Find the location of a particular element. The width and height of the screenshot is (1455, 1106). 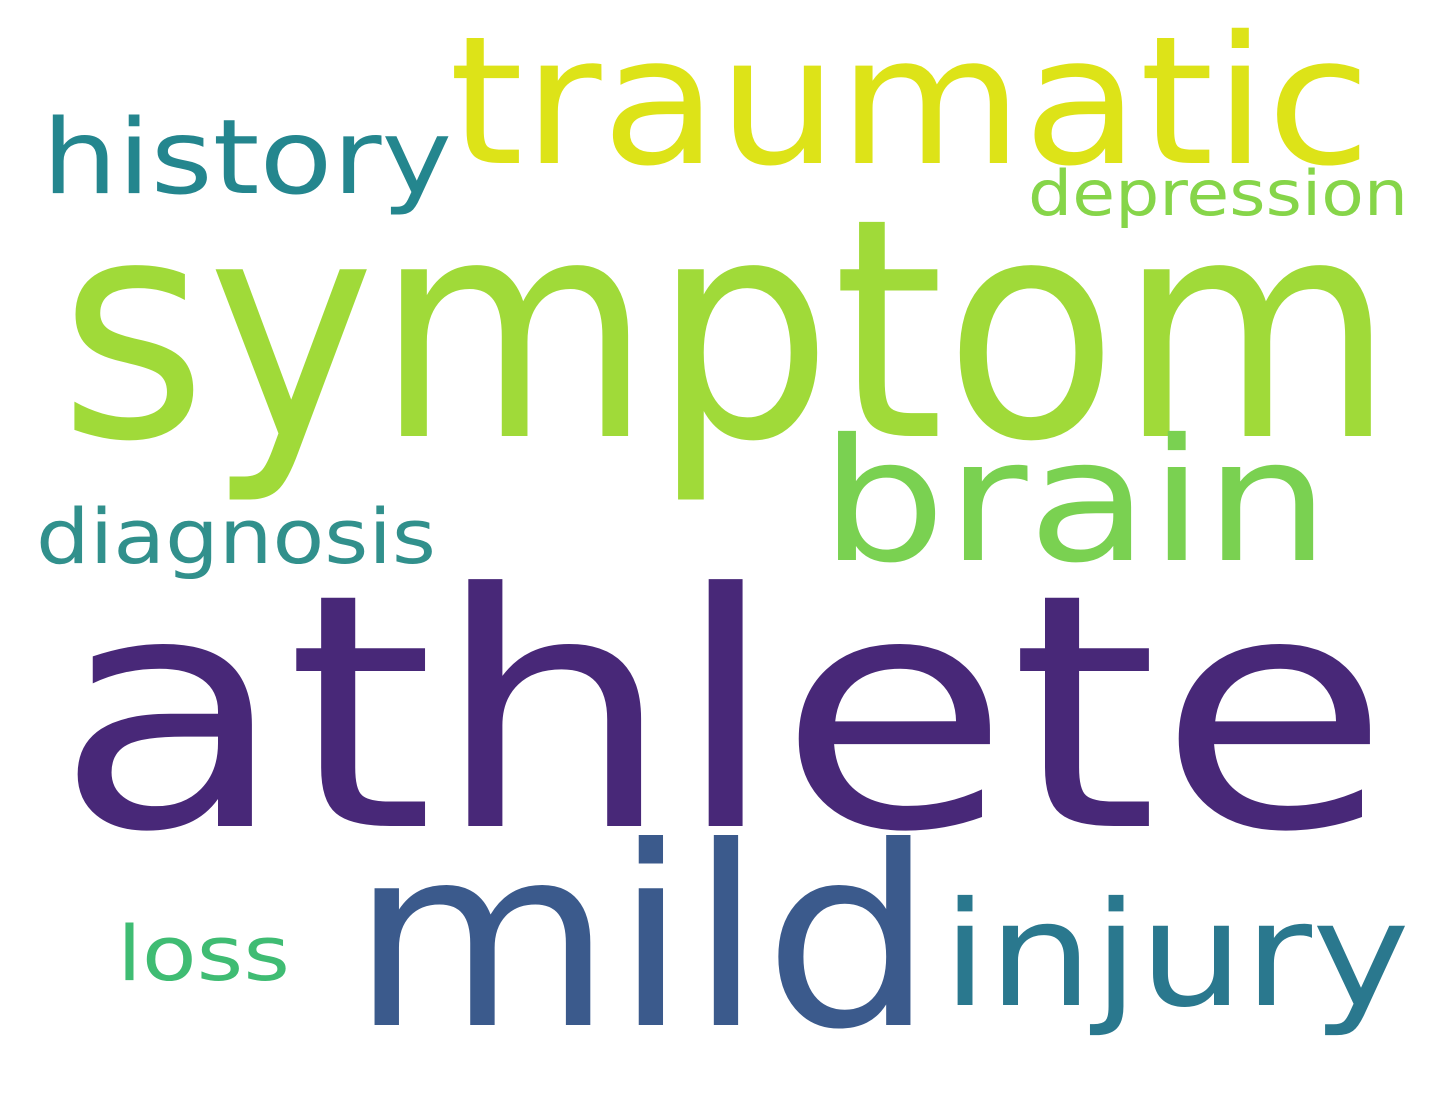

word-brain: brain is located at coordinates (1075, 502).